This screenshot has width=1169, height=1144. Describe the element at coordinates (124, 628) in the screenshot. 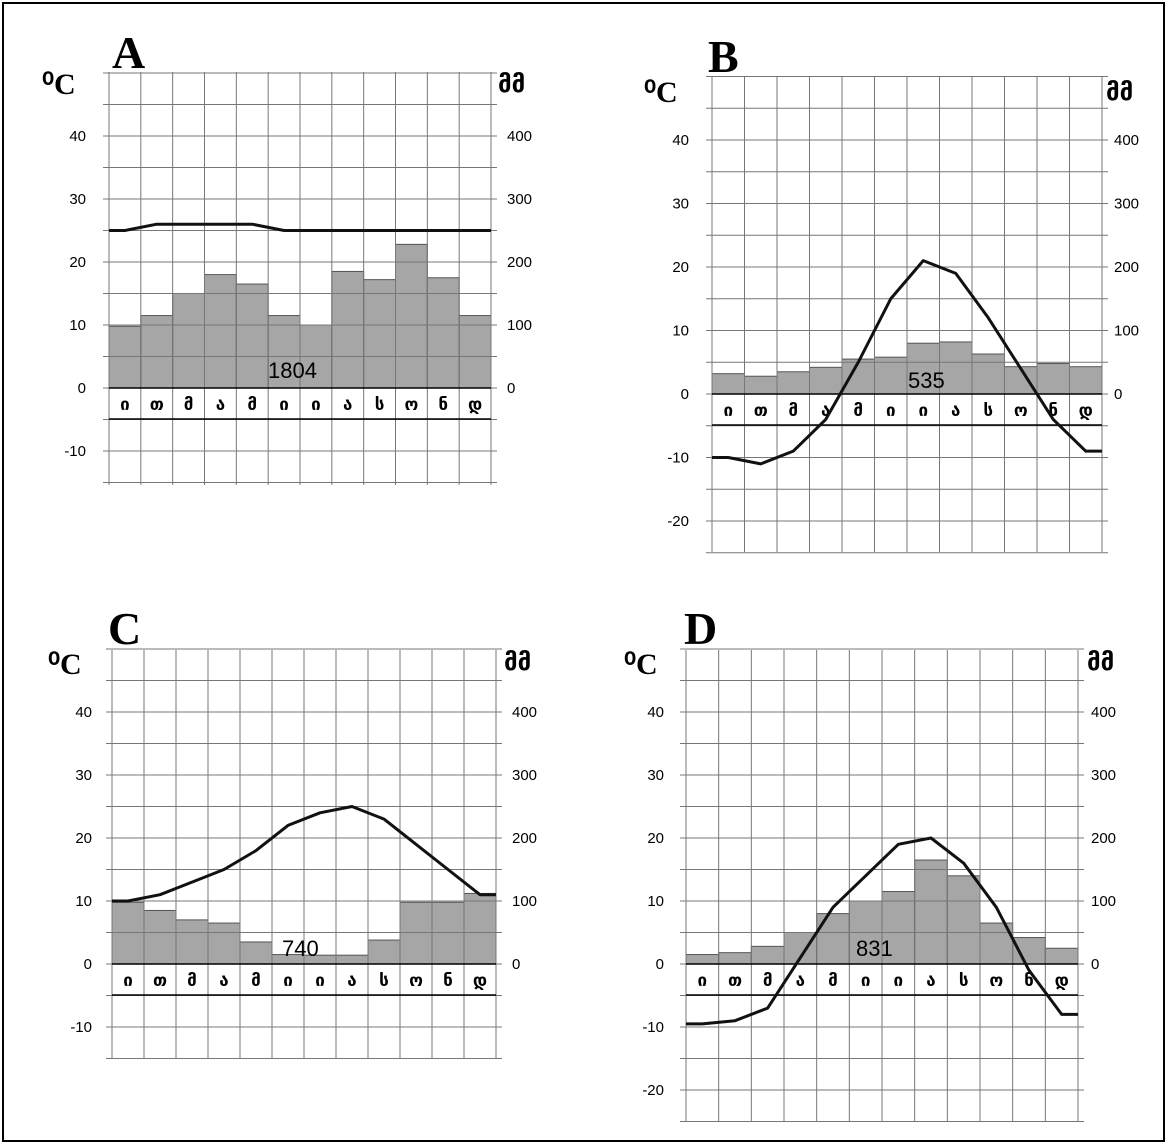

I see `panel-label: C` at that location.